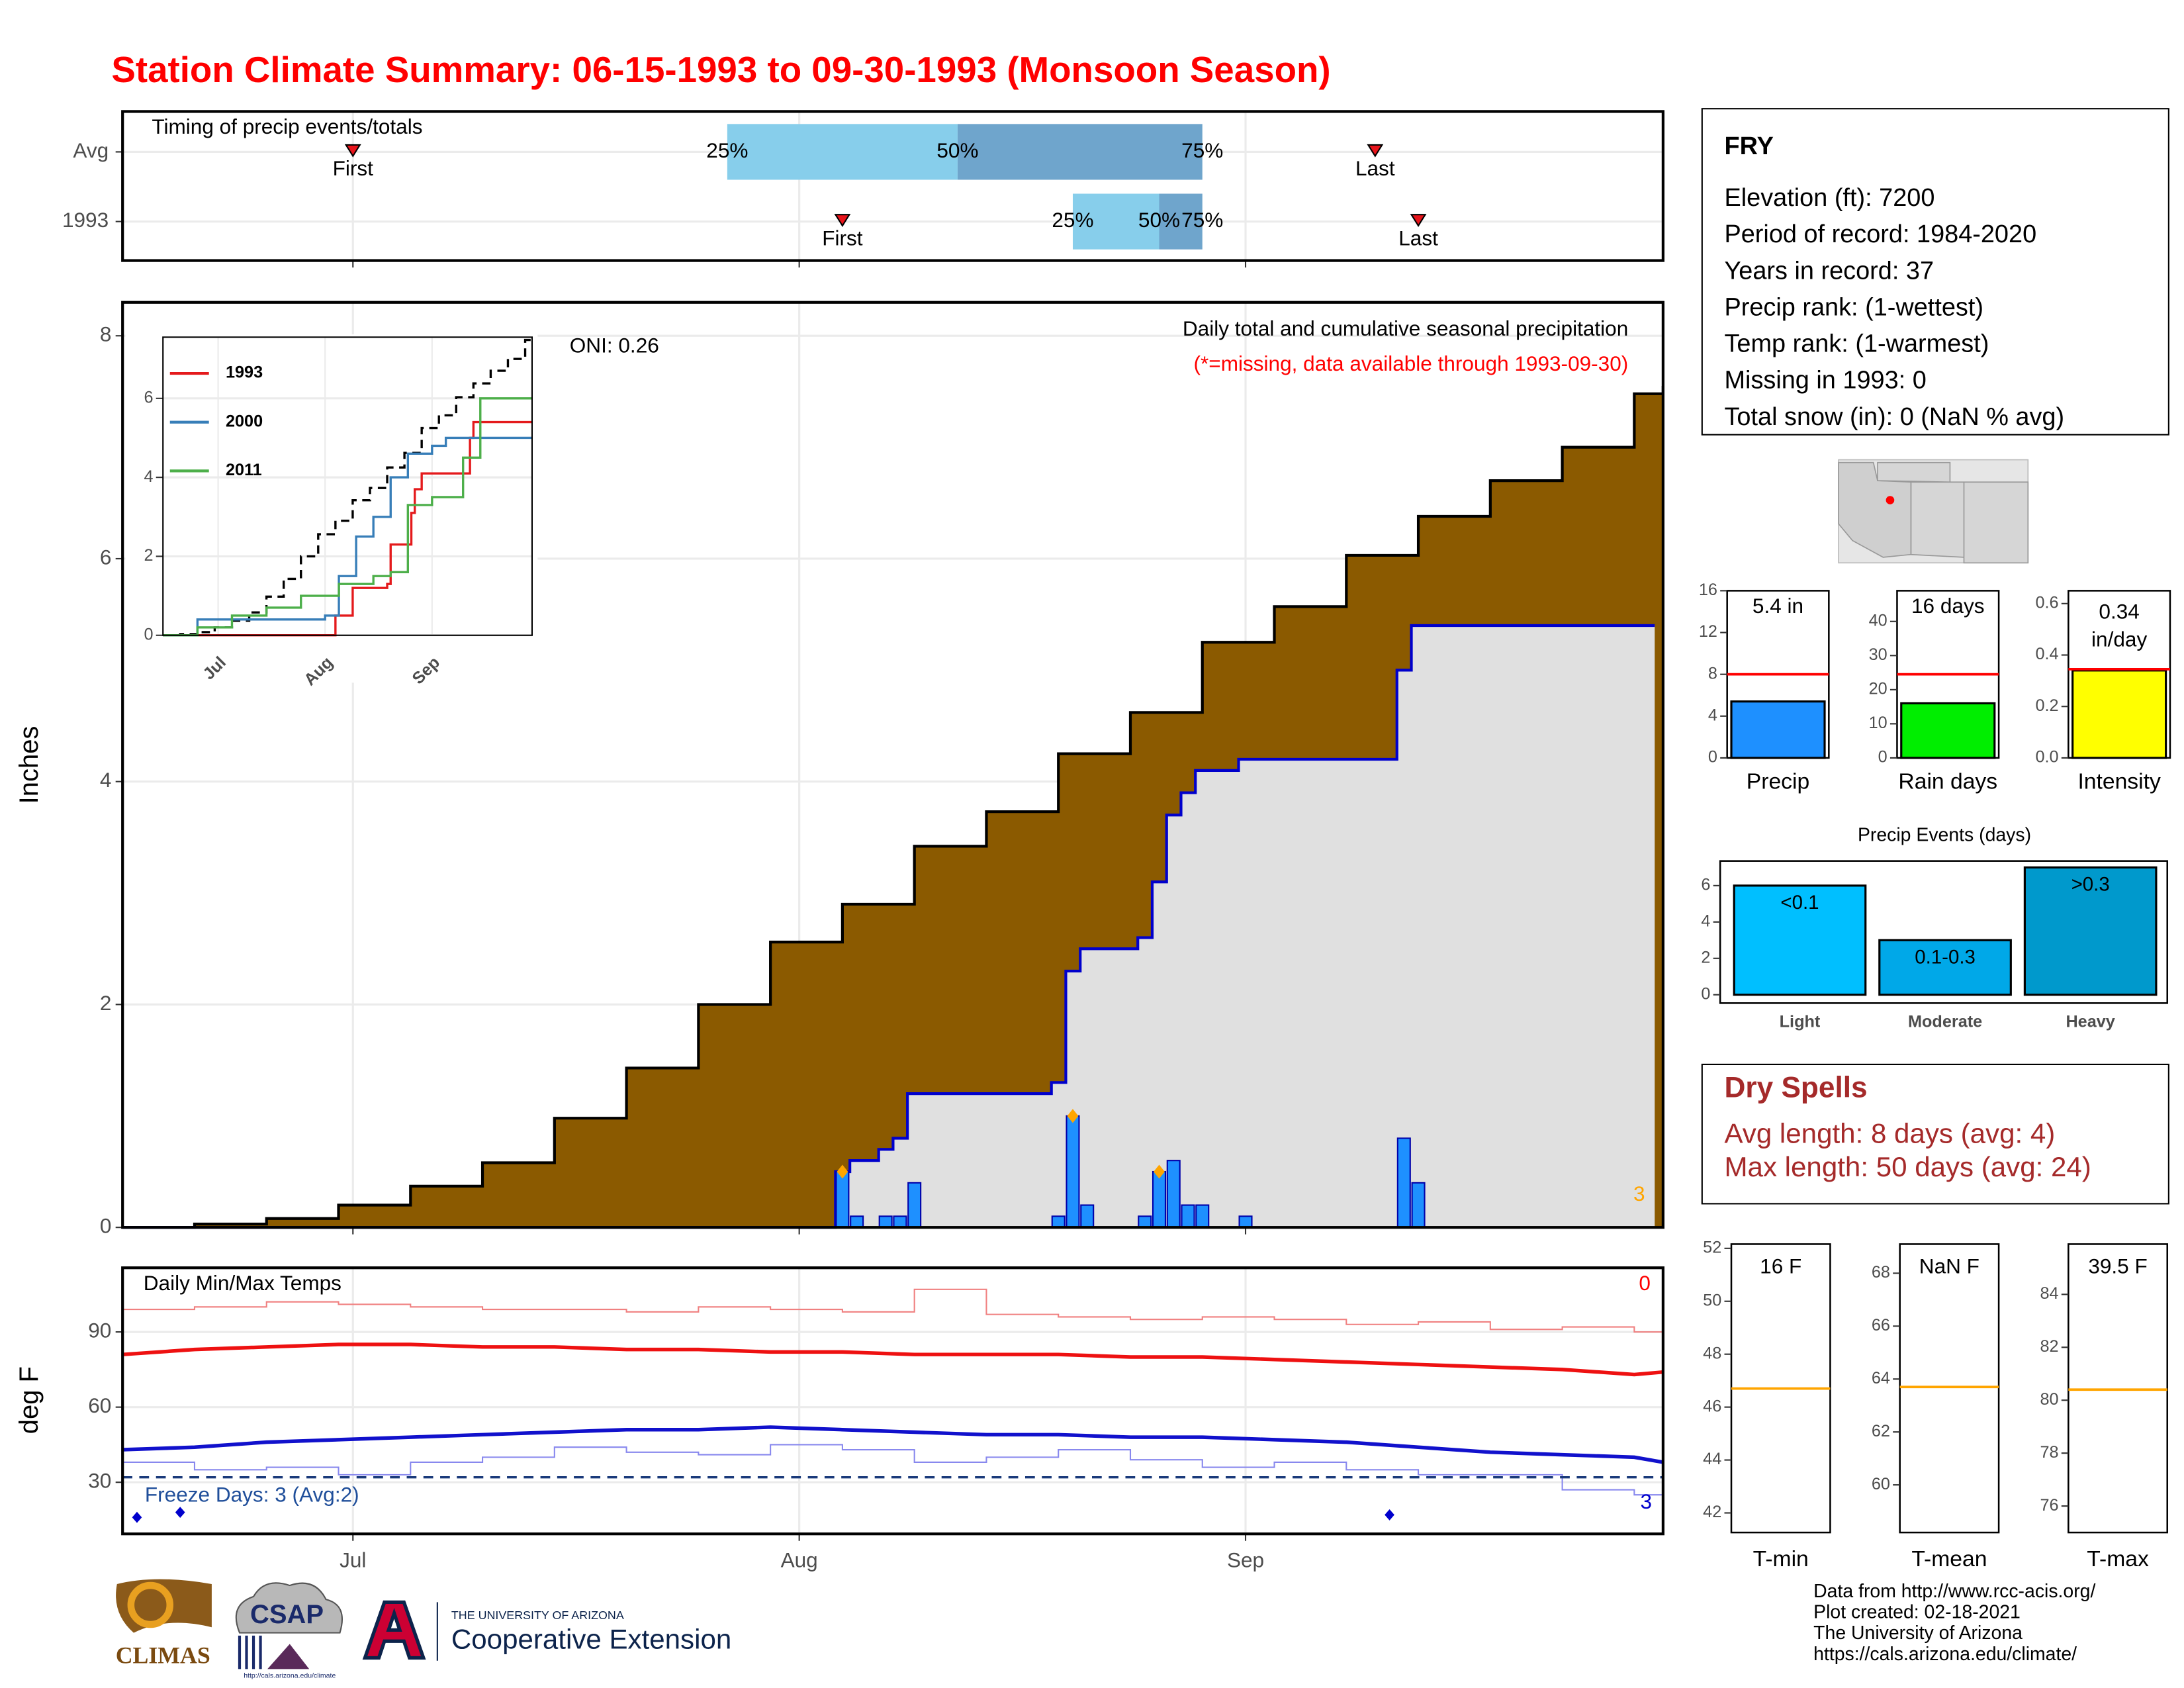  I want to click on row-label: 1993, so click(85, 220).